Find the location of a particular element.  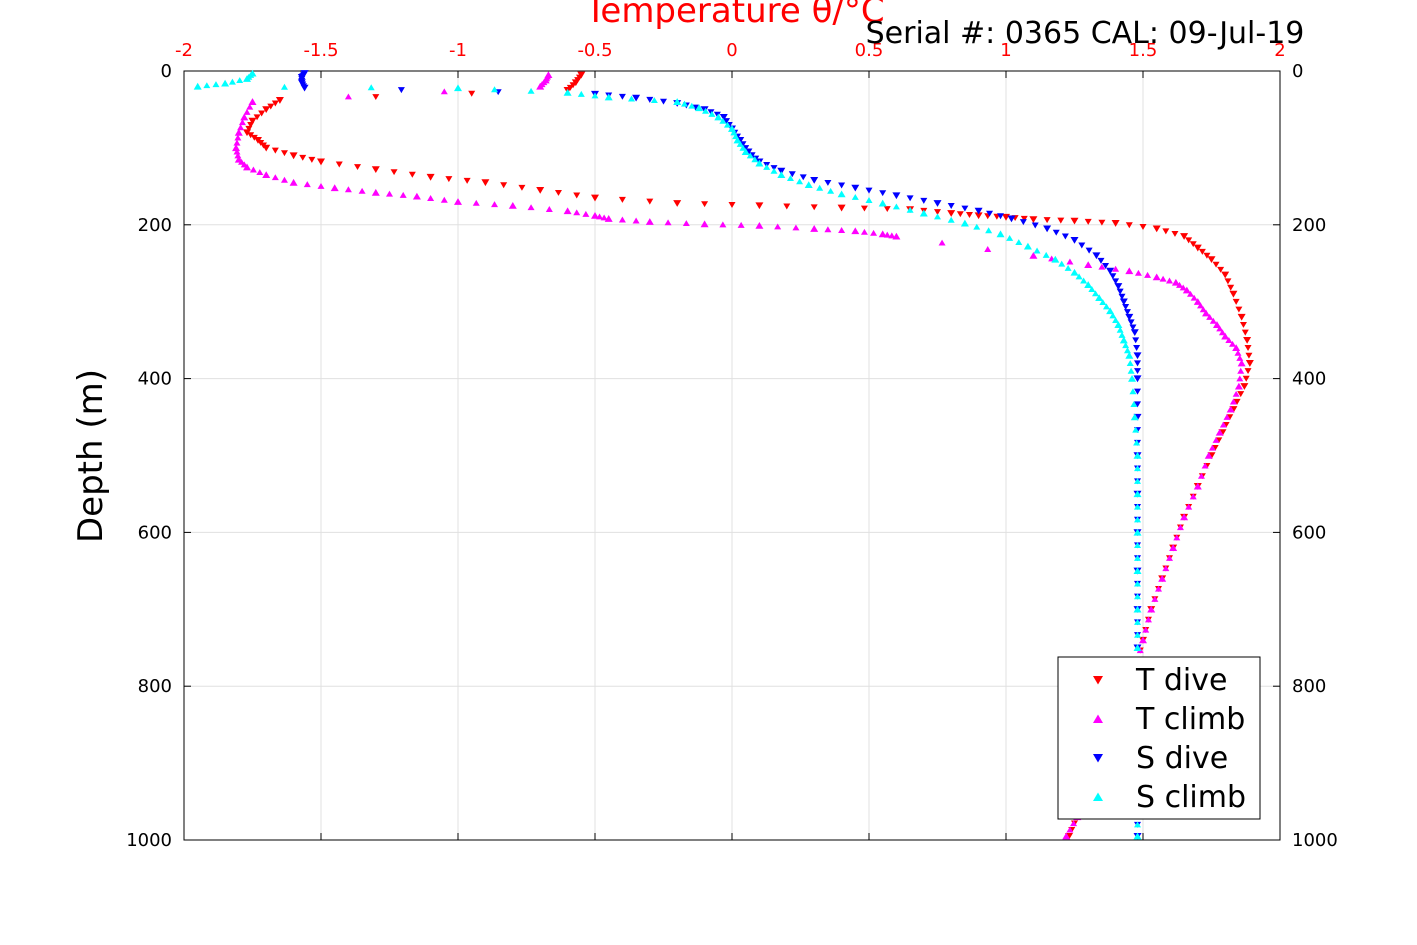

legend: T dive T climb S dive S climb is located at coordinates (1159, 738).